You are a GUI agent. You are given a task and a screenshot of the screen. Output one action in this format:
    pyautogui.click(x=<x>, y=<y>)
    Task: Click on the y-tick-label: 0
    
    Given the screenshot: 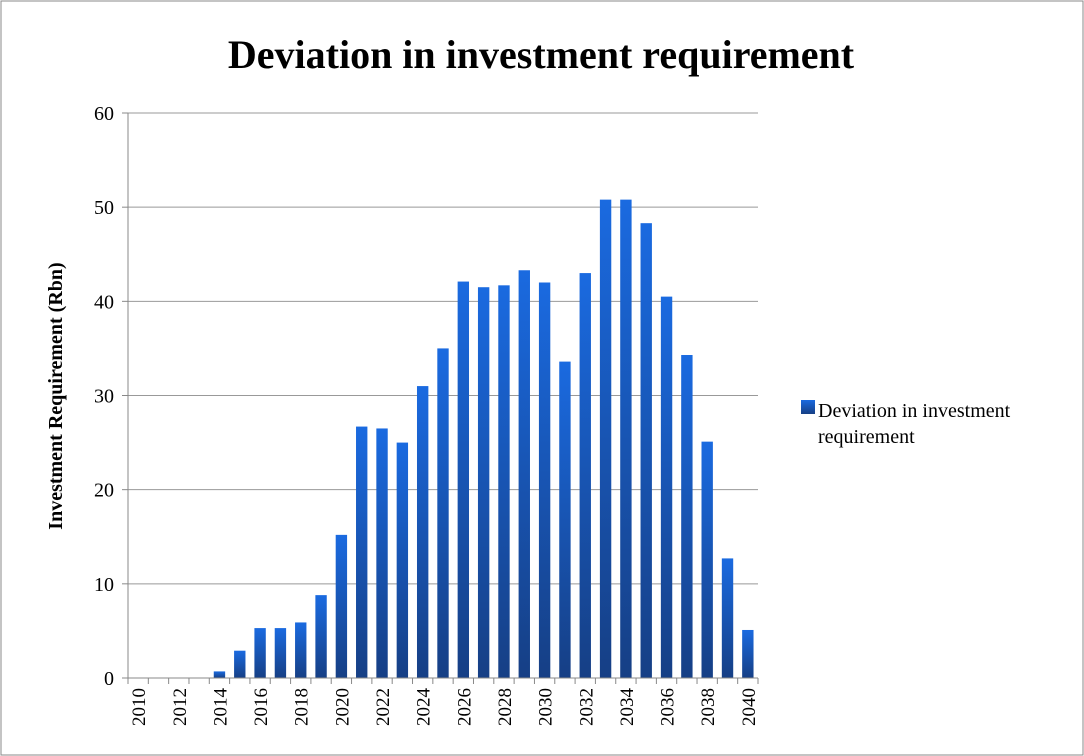 What is the action you would take?
    pyautogui.click(x=109, y=679)
    